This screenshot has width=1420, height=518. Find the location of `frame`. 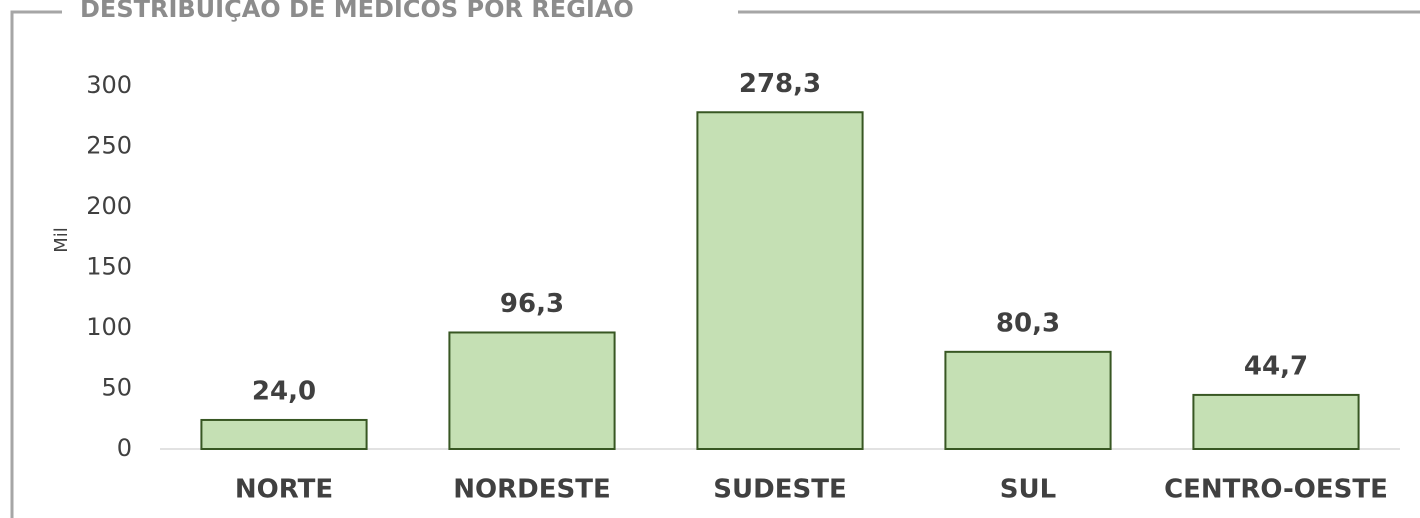

frame is located at coordinates (36, 264).